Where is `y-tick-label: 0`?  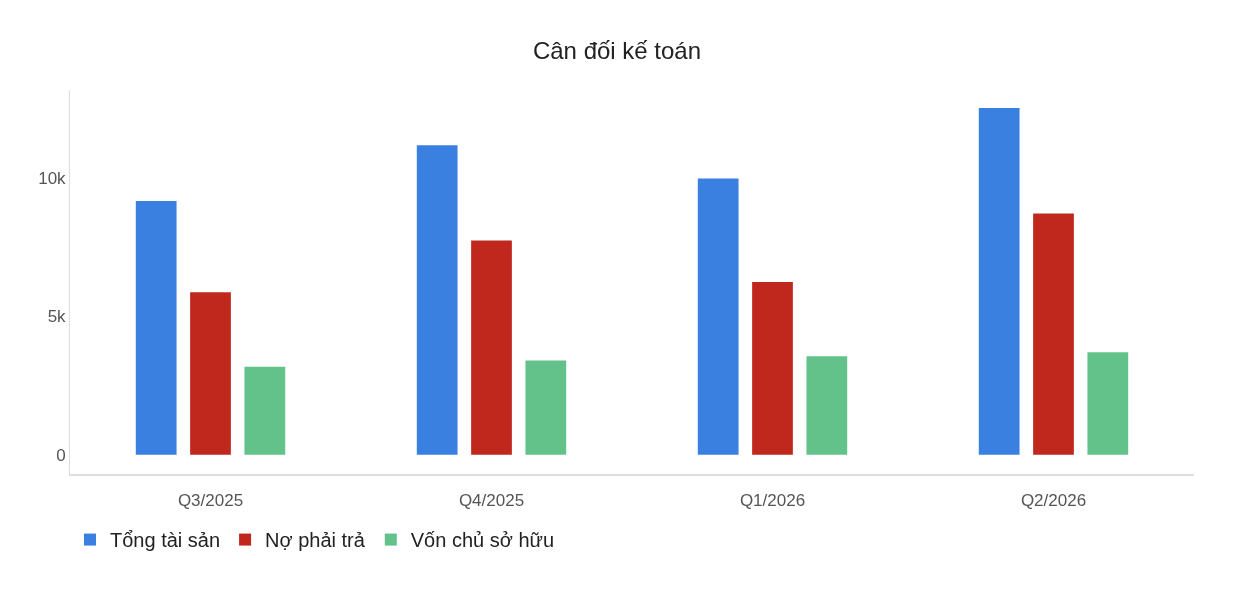 y-tick-label: 0 is located at coordinates (61, 455).